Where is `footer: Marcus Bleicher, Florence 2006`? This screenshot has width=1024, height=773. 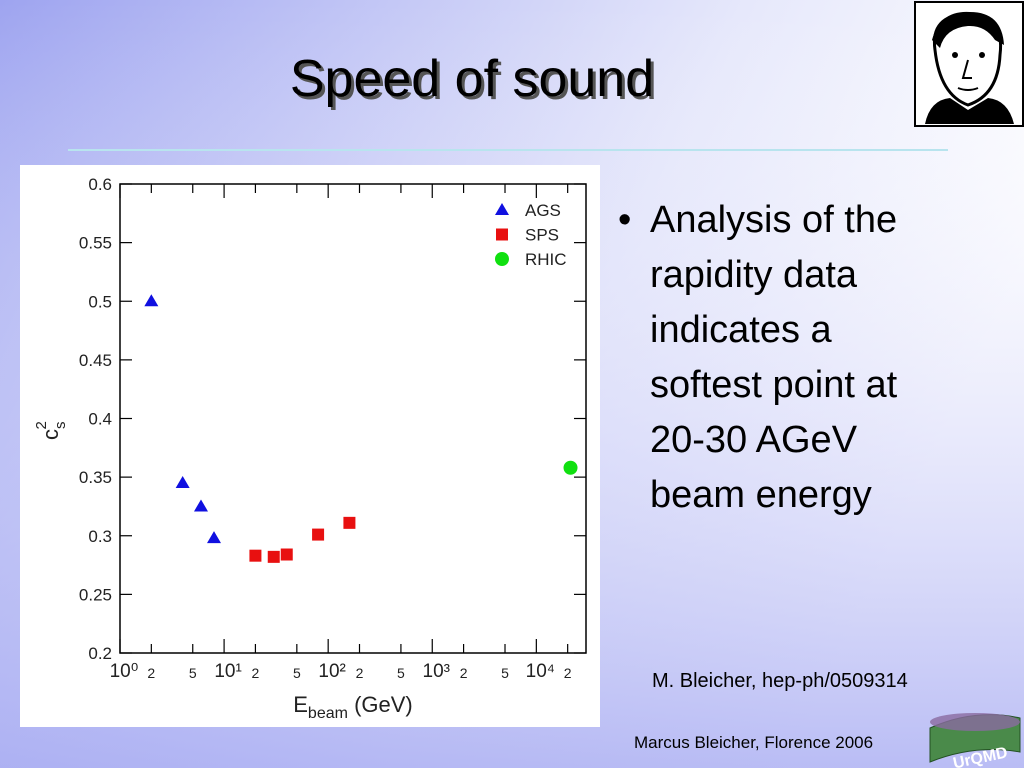 footer: Marcus Bleicher, Florence 2006 is located at coordinates (753, 742).